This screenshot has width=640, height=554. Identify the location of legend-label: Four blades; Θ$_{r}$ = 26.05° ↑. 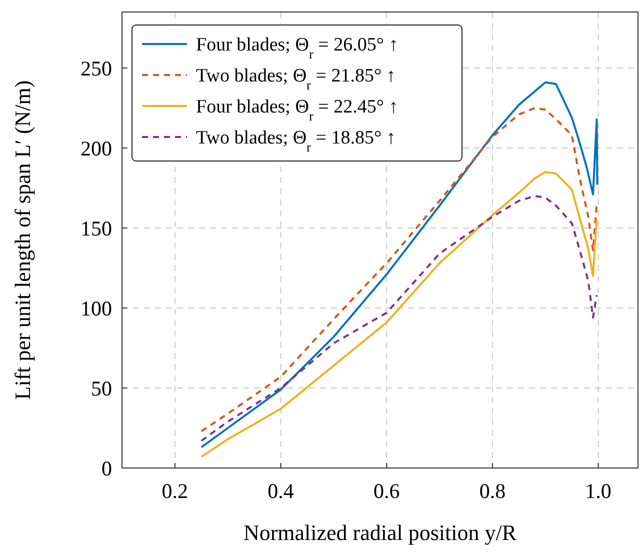
(297, 48).